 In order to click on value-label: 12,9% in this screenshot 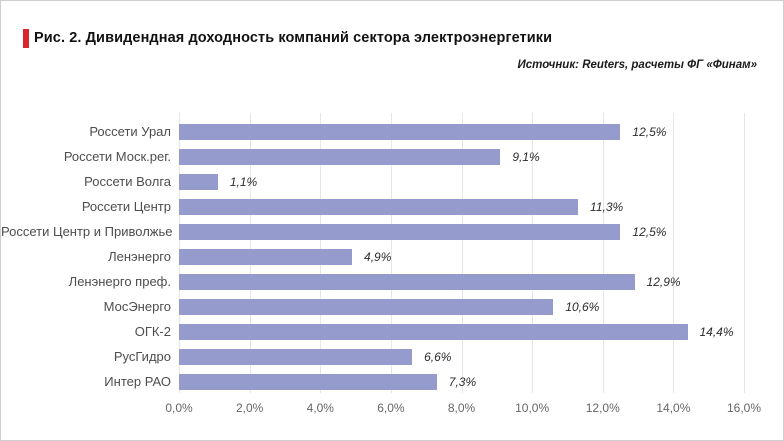, I will do `click(663, 282)`.